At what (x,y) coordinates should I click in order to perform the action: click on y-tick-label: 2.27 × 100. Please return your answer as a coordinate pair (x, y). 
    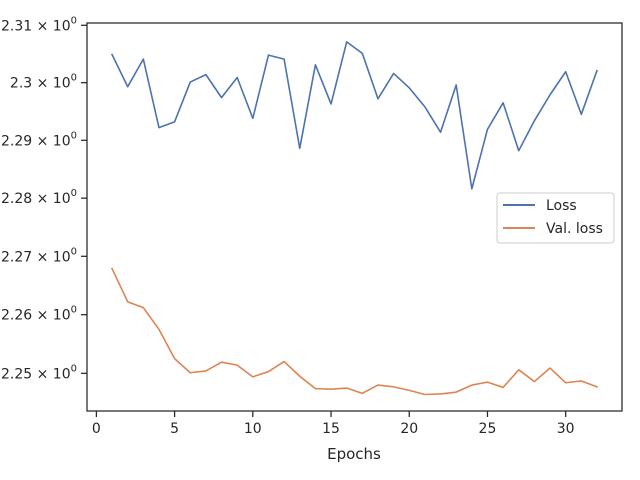
    Looking at the image, I should click on (39, 255).